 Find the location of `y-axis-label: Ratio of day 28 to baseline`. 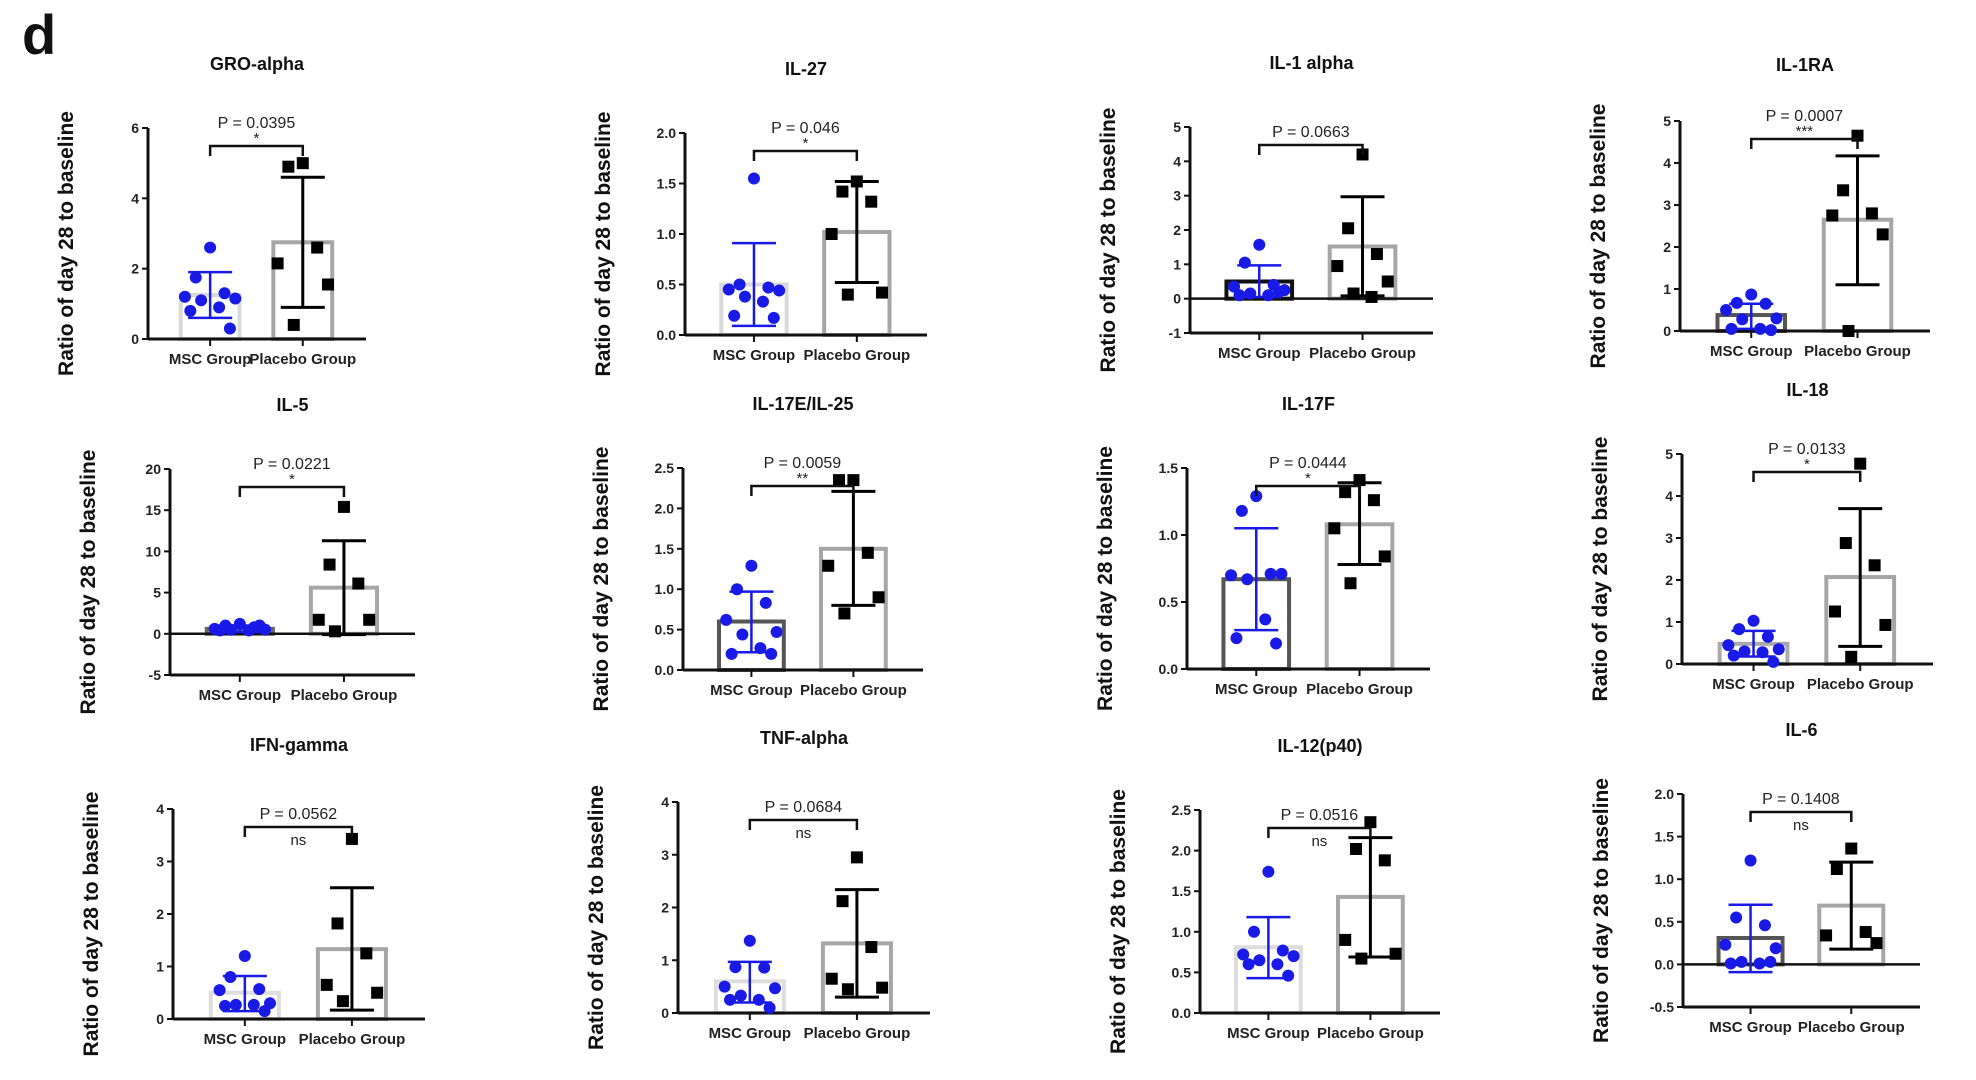

y-axis-label: Ratio of day 28 to baseline is located at coordinates (603, 244).